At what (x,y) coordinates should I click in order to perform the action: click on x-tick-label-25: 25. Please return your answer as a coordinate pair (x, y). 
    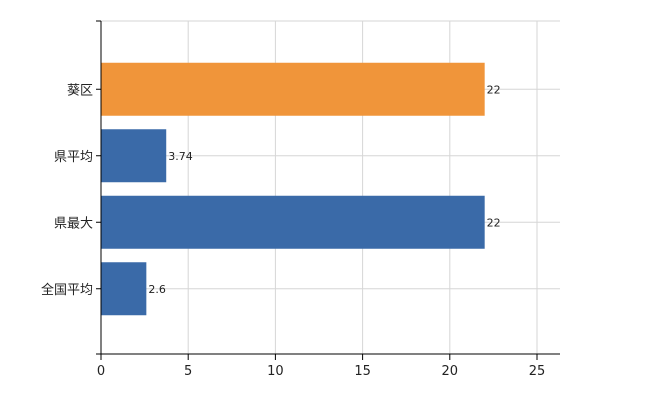
    Looking at the image, I should click on (537, 371).